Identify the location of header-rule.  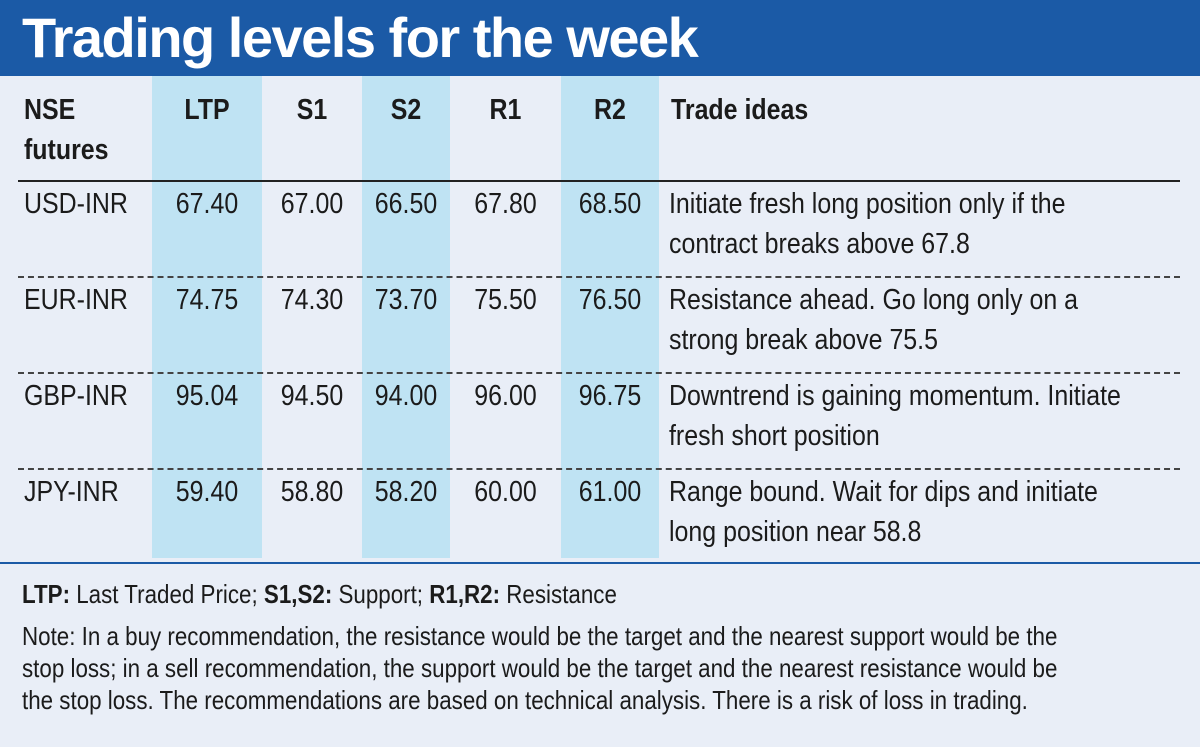
(599, 181).